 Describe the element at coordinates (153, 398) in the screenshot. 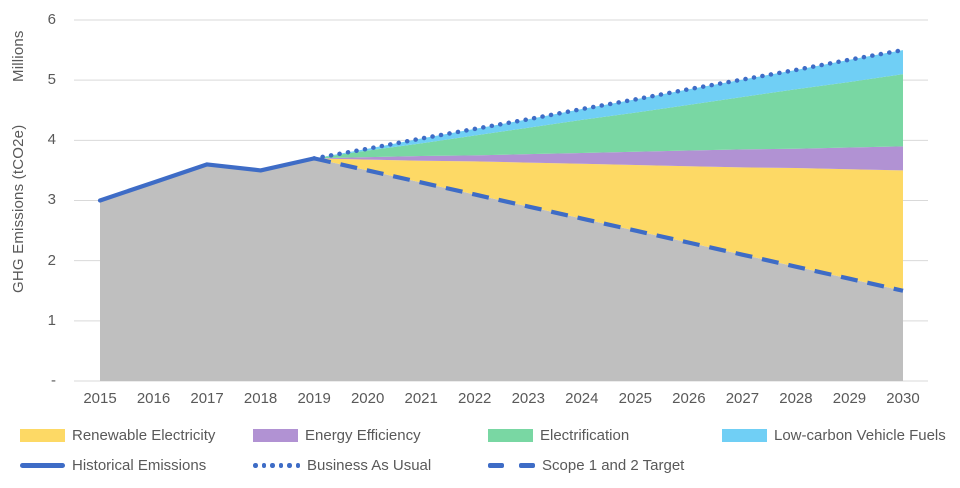

I see `x-tick-2016: 2016` at that location.